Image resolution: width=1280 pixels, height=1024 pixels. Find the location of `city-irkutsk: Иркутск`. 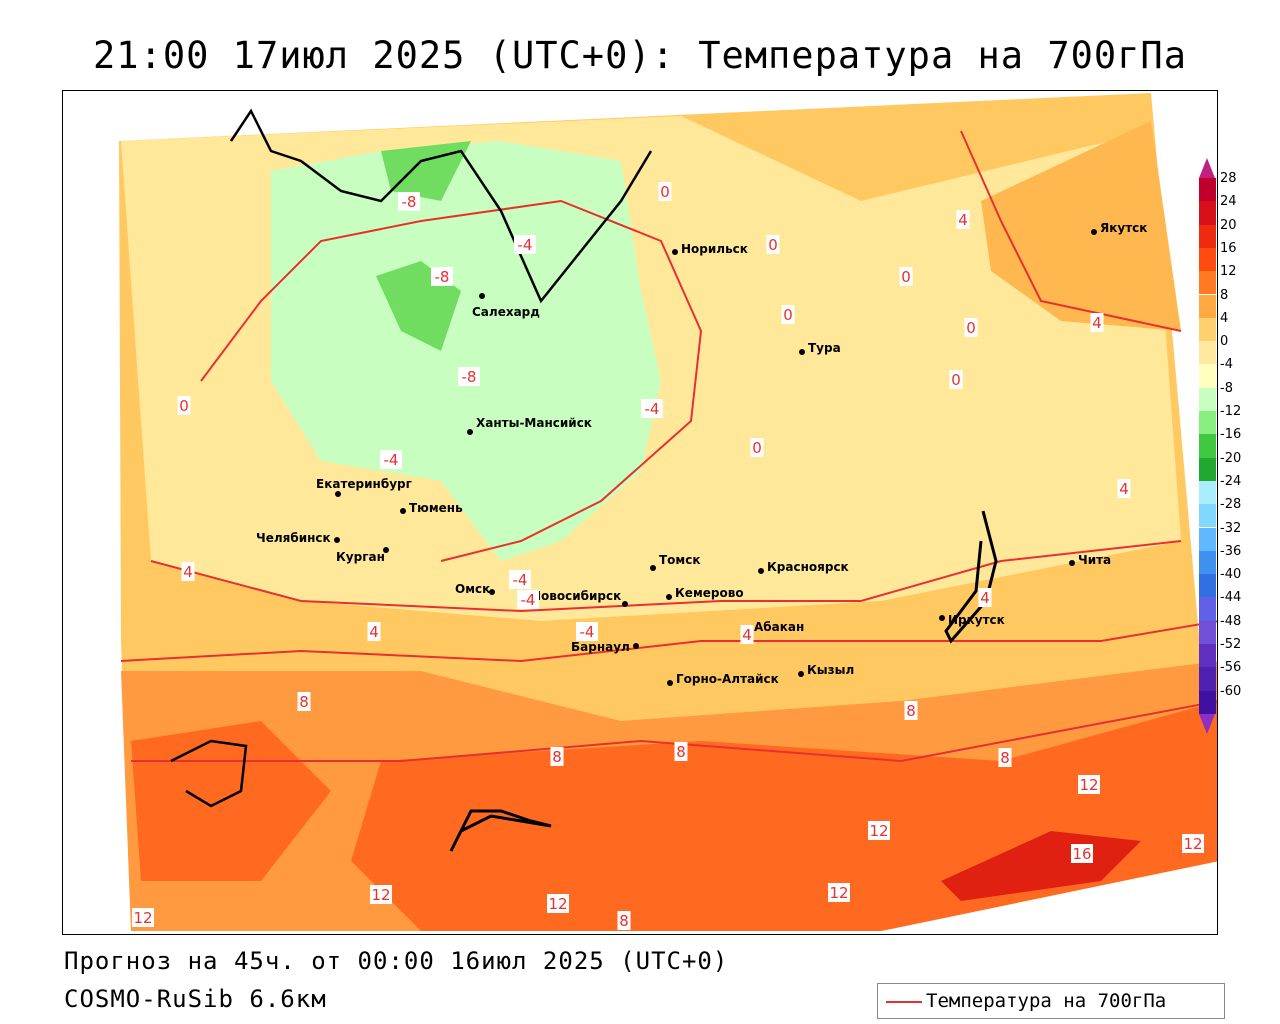

city-irkutsk: Иркутск is located at coordinates (972, 620).